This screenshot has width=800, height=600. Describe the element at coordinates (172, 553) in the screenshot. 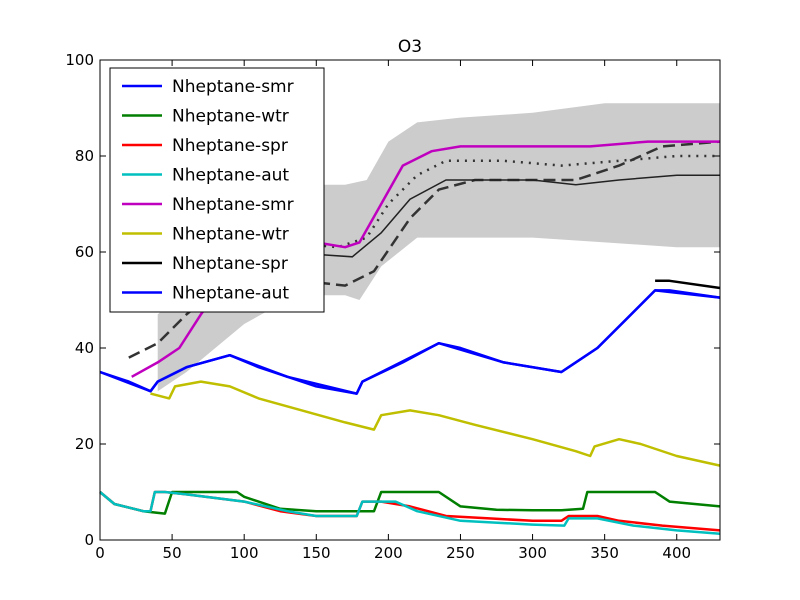

I see `x-tick-label: 50` at that location.